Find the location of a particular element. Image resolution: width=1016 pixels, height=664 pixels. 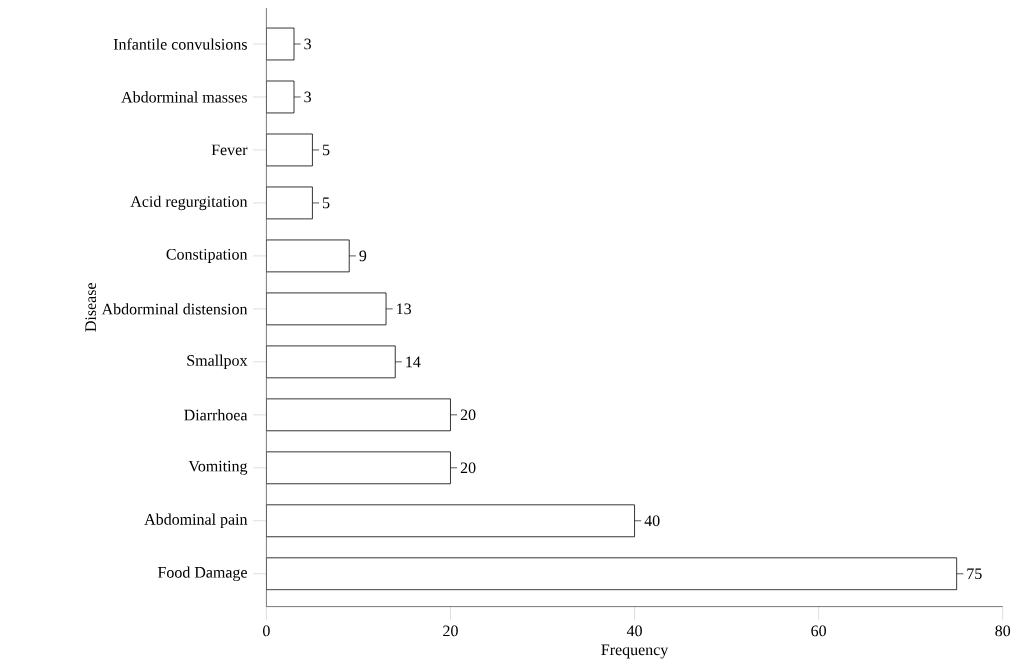

y-tick-label: Constipation is located at coordinates (207, 256).